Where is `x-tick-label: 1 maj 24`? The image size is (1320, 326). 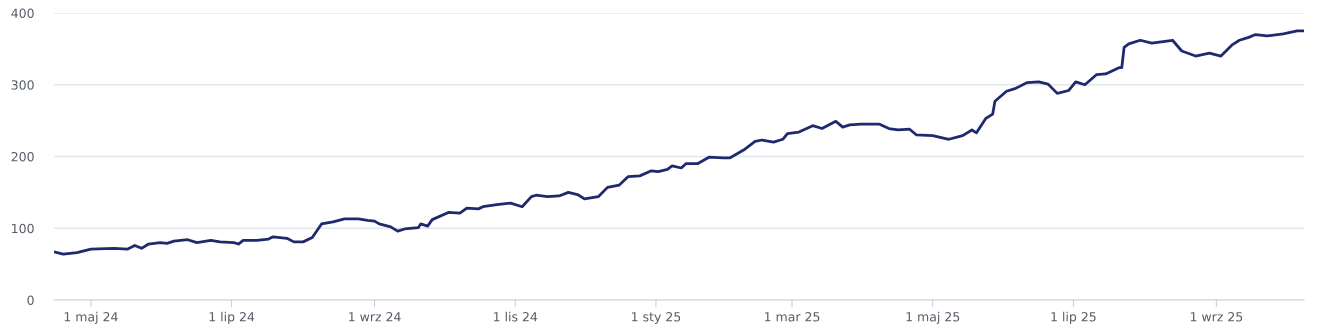 x-tick-label: 1 maj 24 is located at coordinates (91, 317).